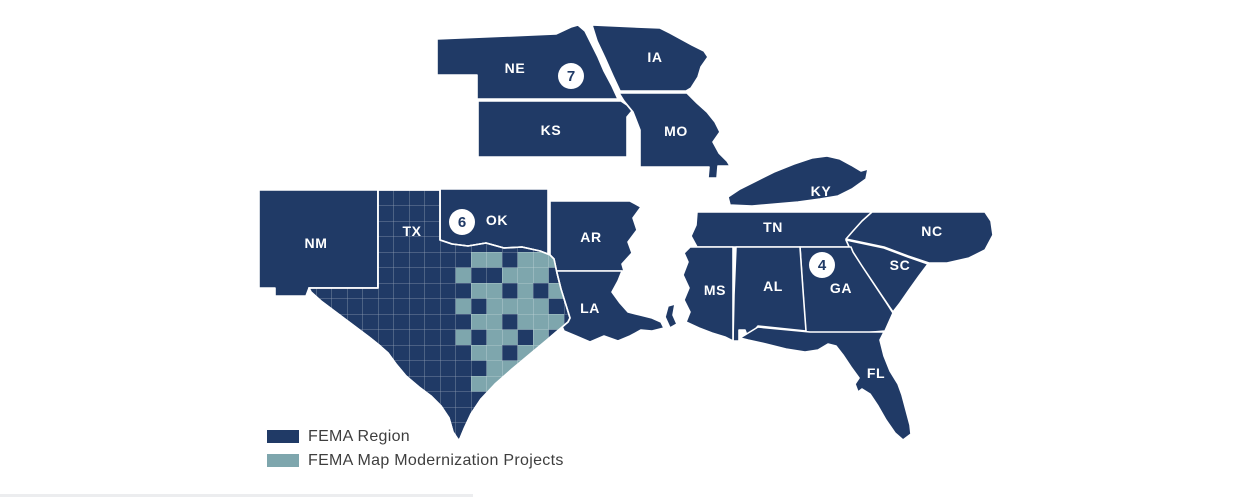  Describe the element at coordinates (283, 460) in the screenshot. I see `map-modernization-swatch` at that location.